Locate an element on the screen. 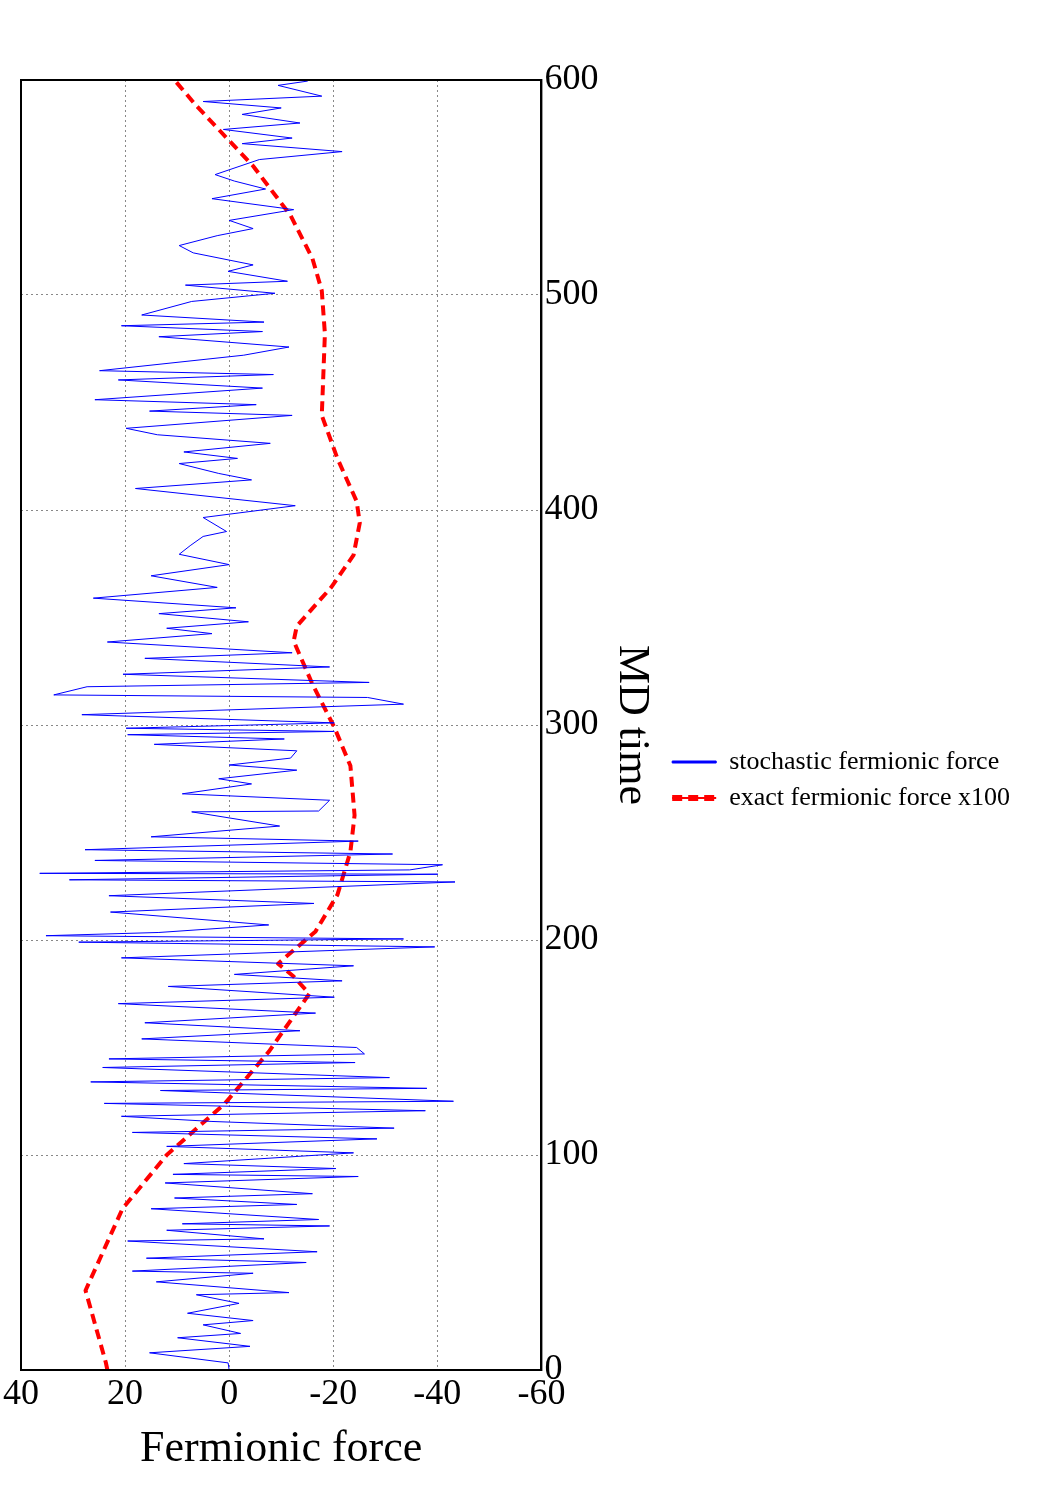  x-axis-title: Fermionic force is located at coordinates (281, 1447).